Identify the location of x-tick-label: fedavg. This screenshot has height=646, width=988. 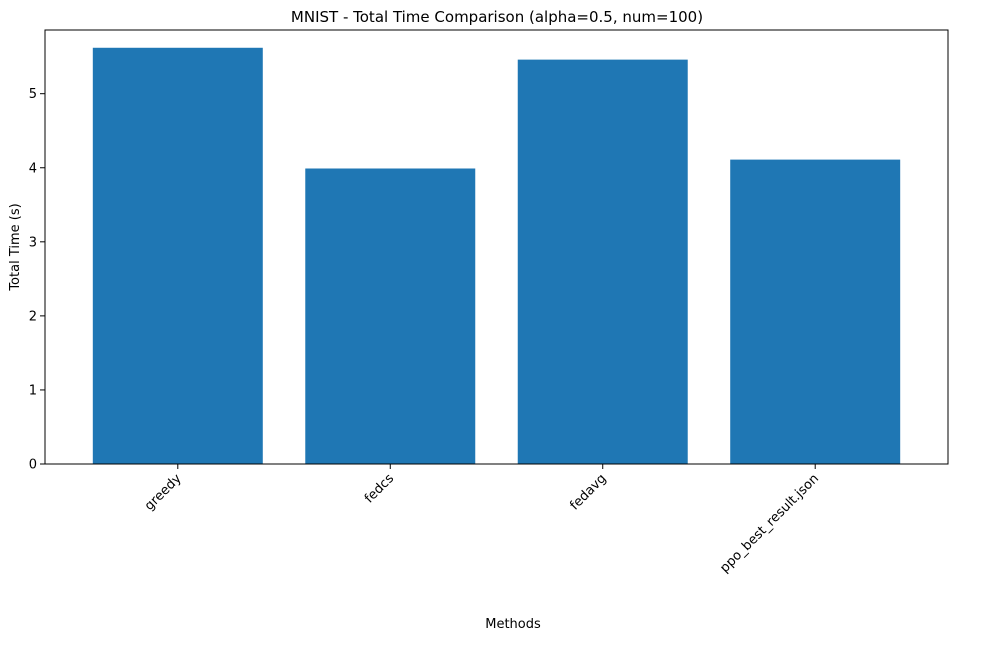
(588, 492).